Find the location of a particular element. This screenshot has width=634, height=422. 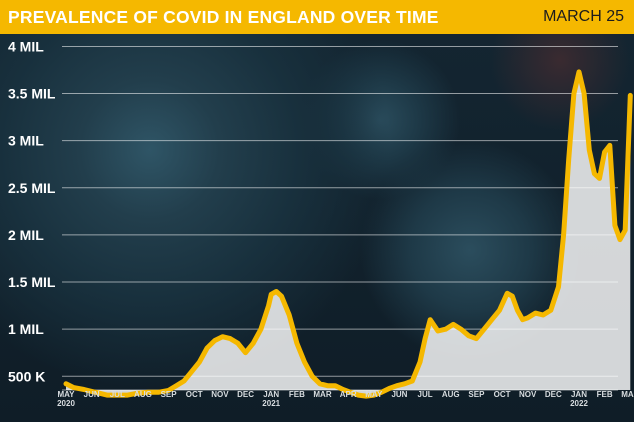

y-tick-label: 1 MIL is located at coordinates (26, 329).